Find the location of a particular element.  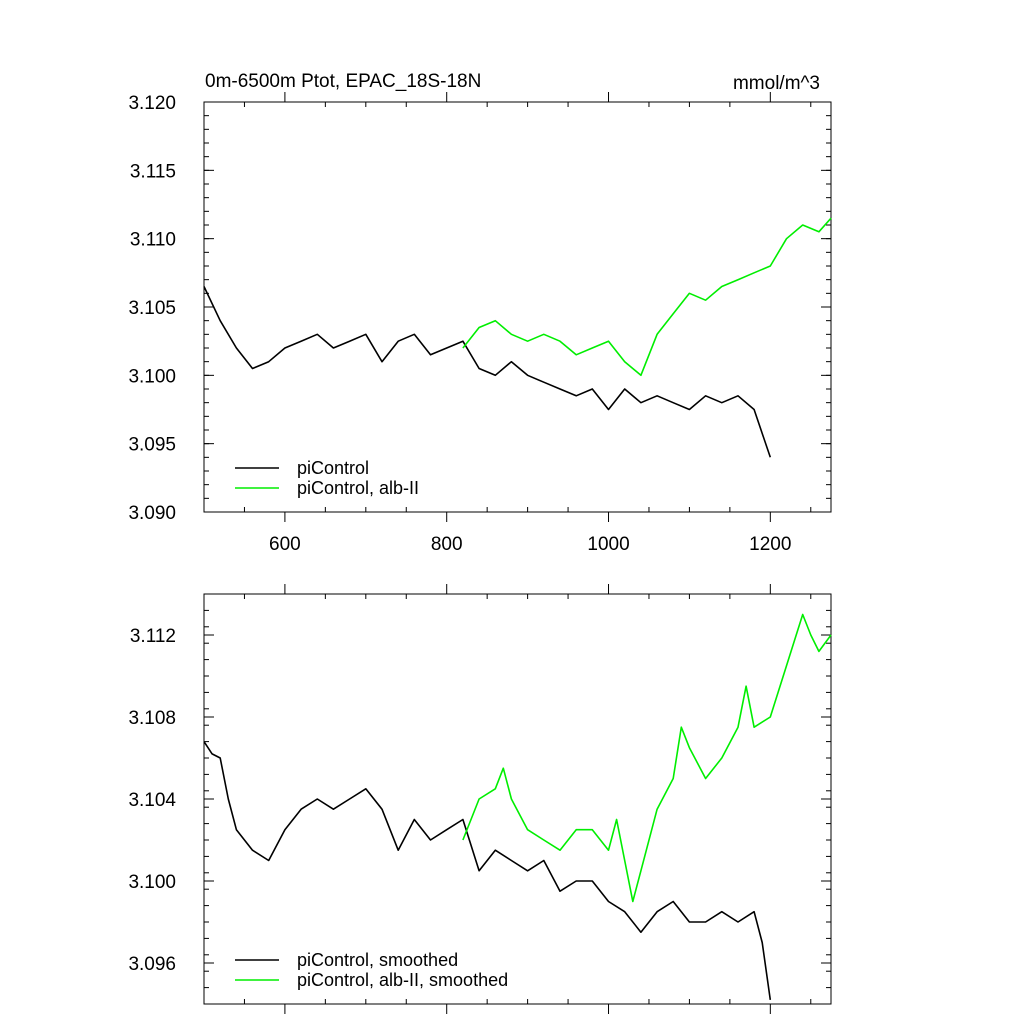

x-tick-label: 800 is located at coordinates (447, 544).